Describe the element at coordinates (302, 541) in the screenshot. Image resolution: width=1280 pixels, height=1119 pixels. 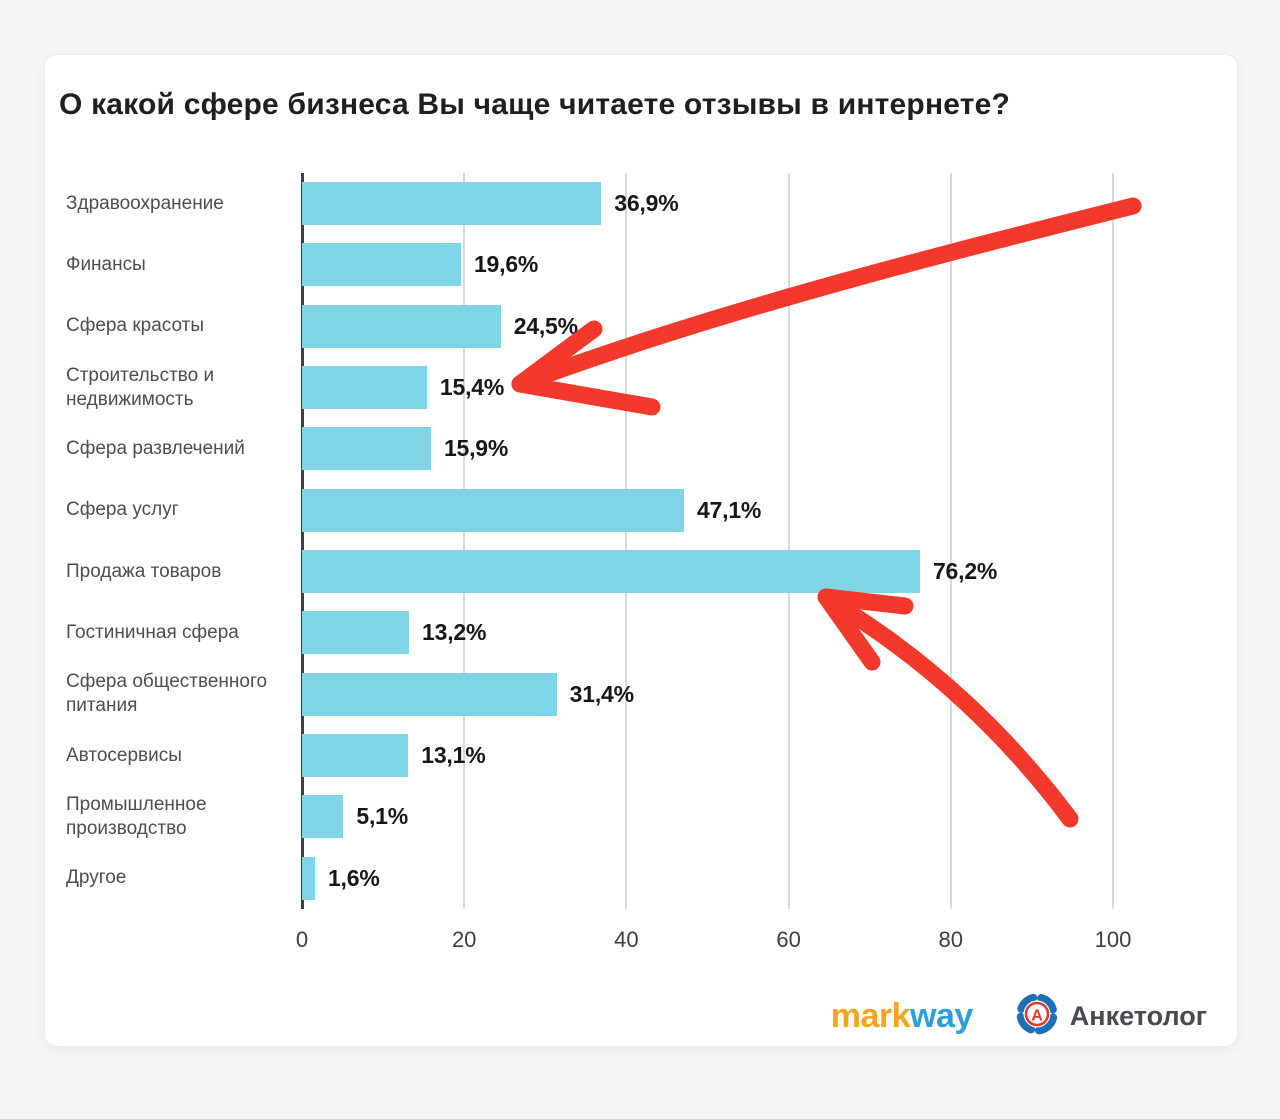
I see `y-axis-line` at that location.